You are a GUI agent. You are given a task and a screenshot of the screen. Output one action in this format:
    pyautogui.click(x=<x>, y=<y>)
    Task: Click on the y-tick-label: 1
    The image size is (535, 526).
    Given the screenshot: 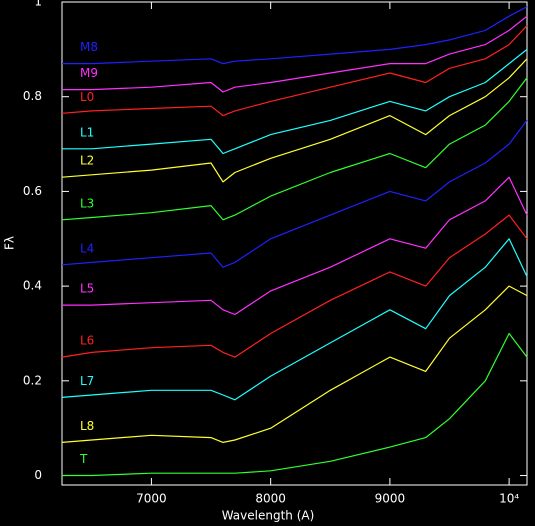 What is the action you would take?
    pyautogui.click(x=38, y=4)
    